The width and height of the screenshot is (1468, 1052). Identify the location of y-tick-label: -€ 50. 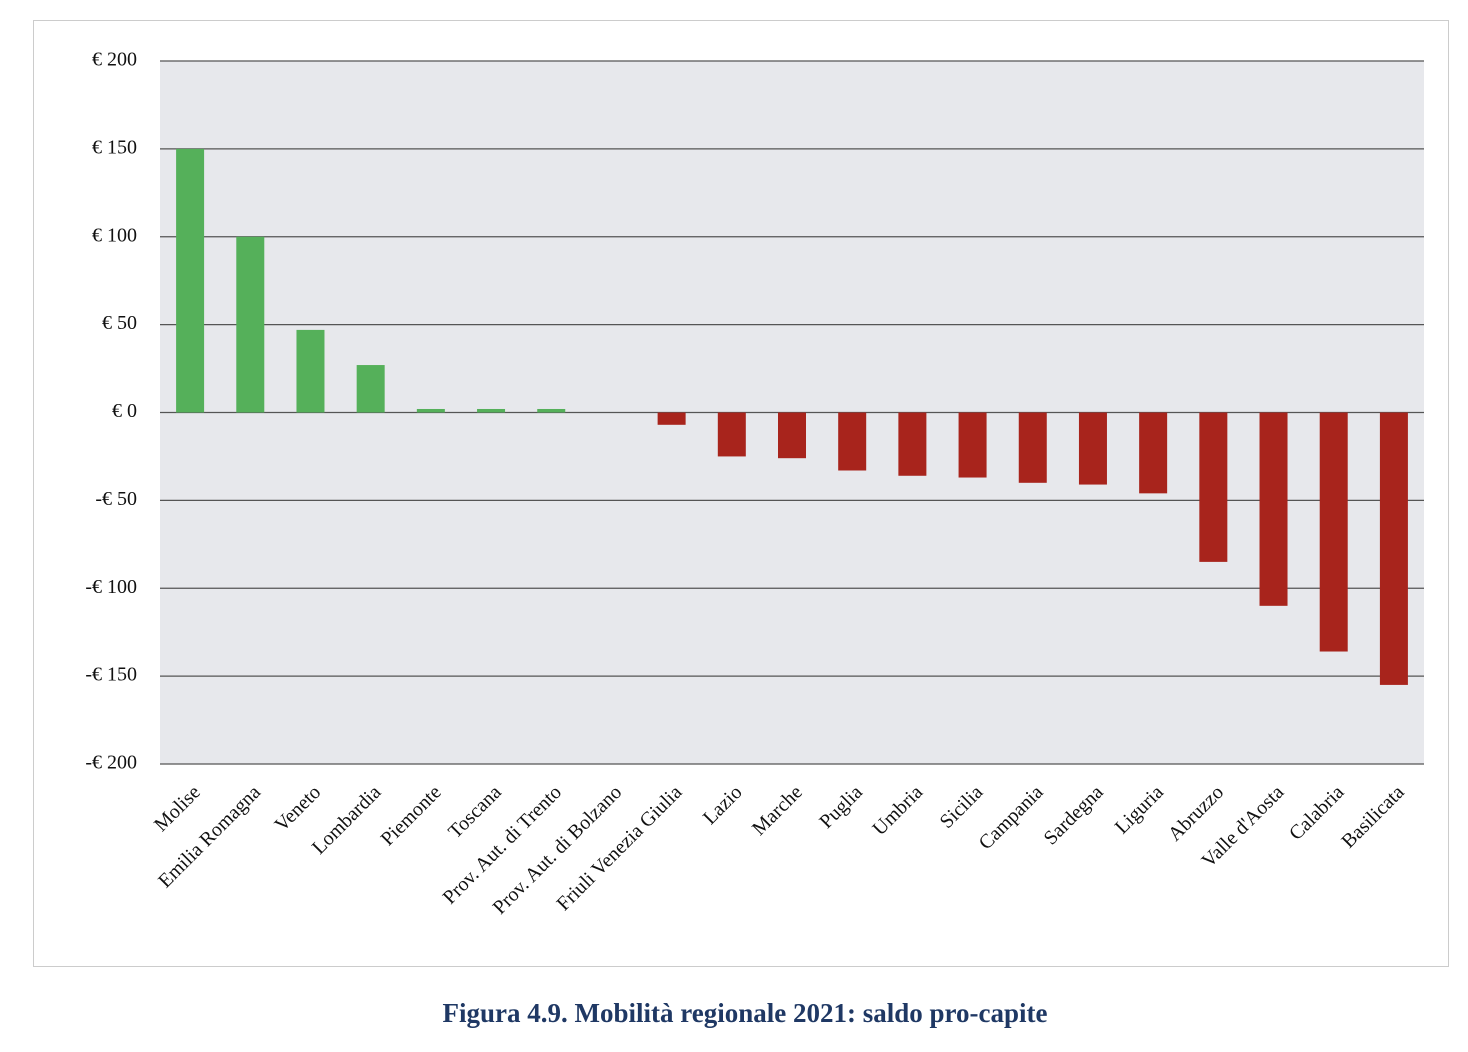
(116, 499).